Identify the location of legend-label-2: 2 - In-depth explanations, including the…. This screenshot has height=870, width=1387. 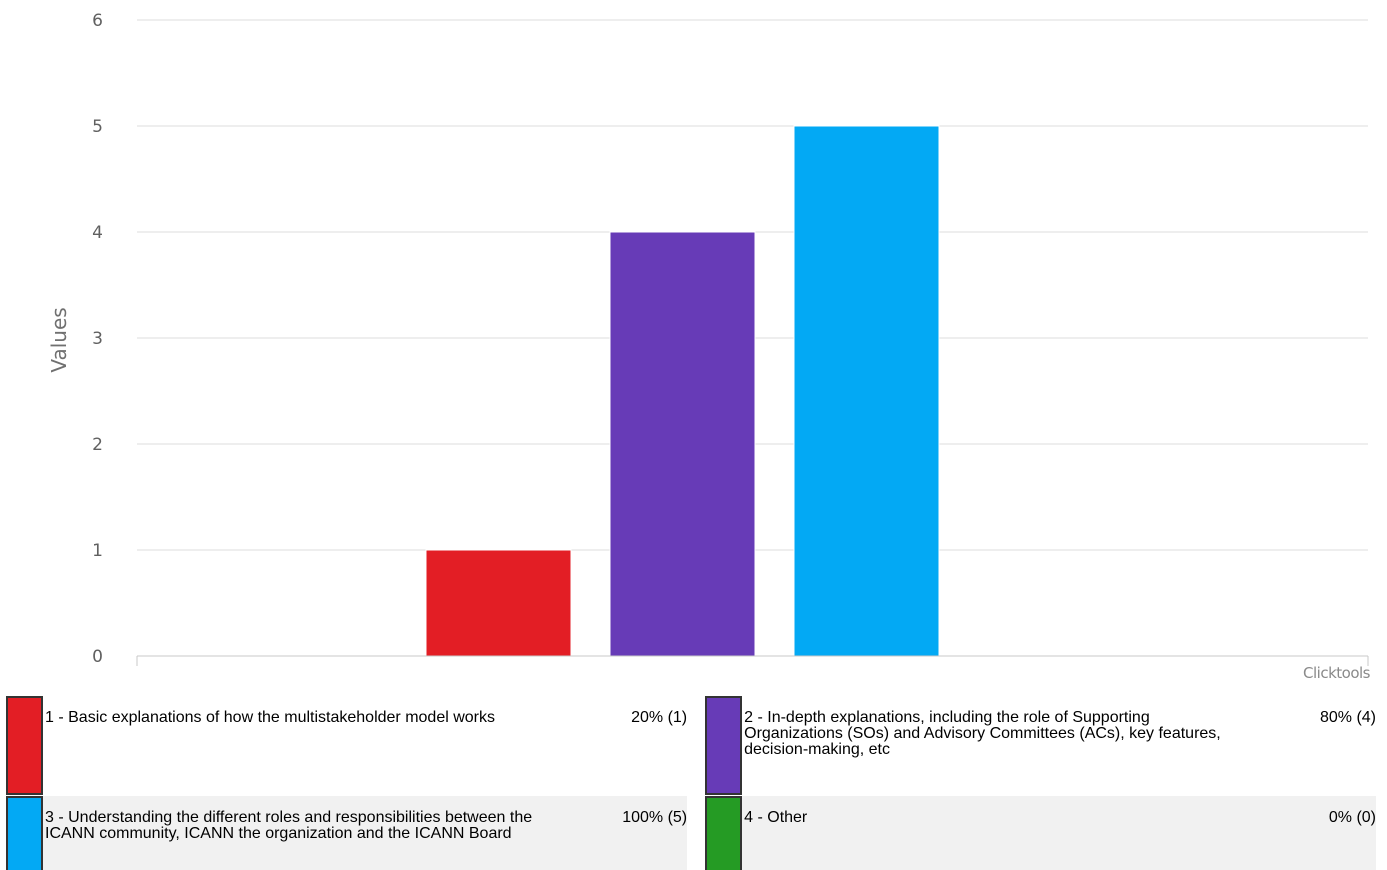
(982, 733).